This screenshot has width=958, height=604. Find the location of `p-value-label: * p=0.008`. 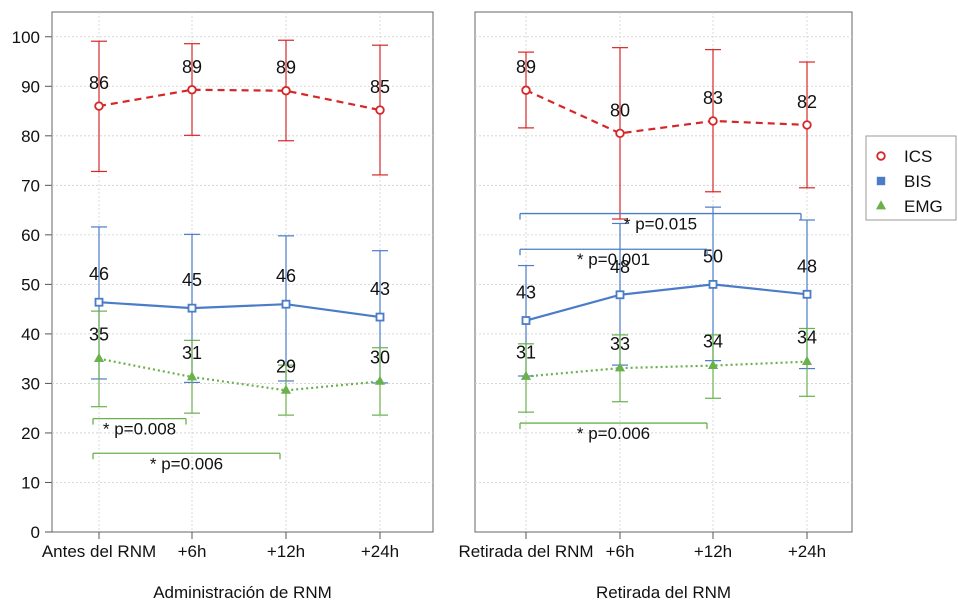

p-value-label: * p=0.008 is located at coordinates (139, 429).